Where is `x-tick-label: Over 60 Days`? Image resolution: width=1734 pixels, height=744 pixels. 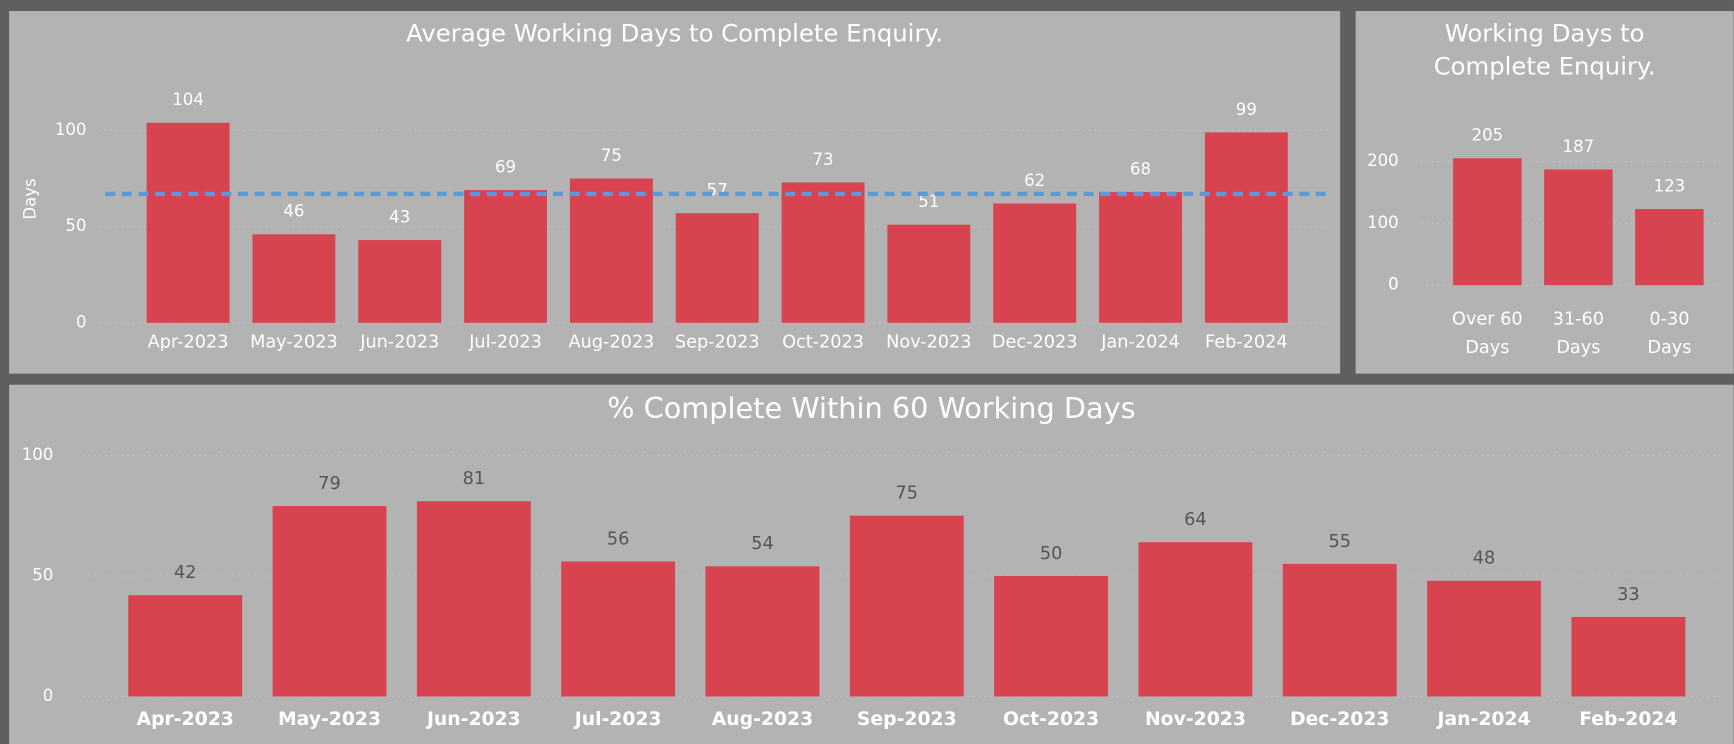 x-tick-label: Over 60 Days is located at coordinates (1487, 333).